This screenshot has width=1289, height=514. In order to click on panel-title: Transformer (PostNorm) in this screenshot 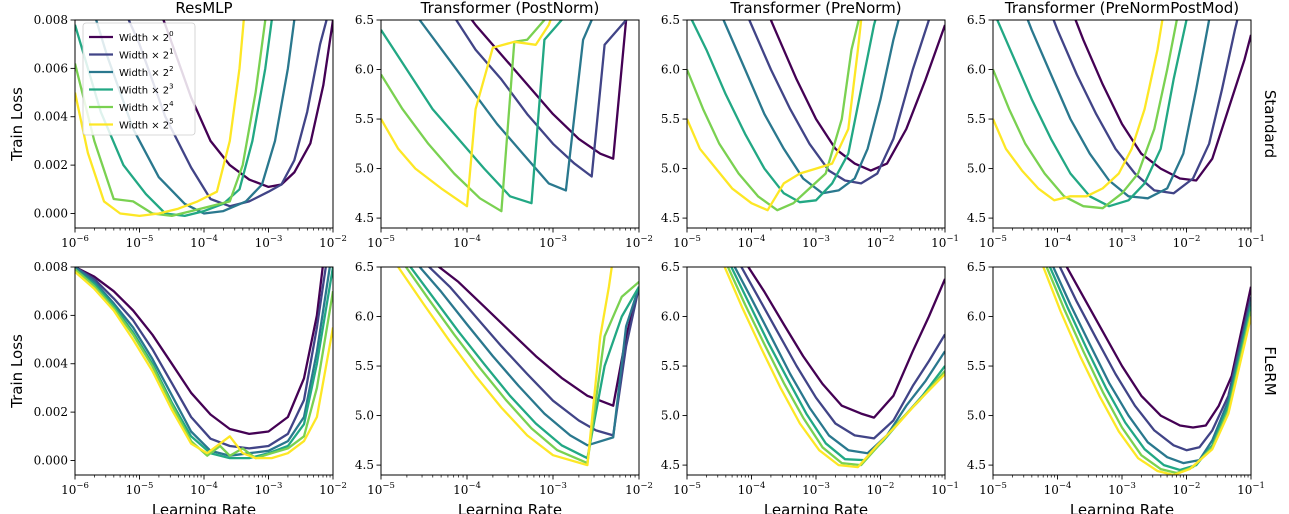, I will do `click(510, 8)`.